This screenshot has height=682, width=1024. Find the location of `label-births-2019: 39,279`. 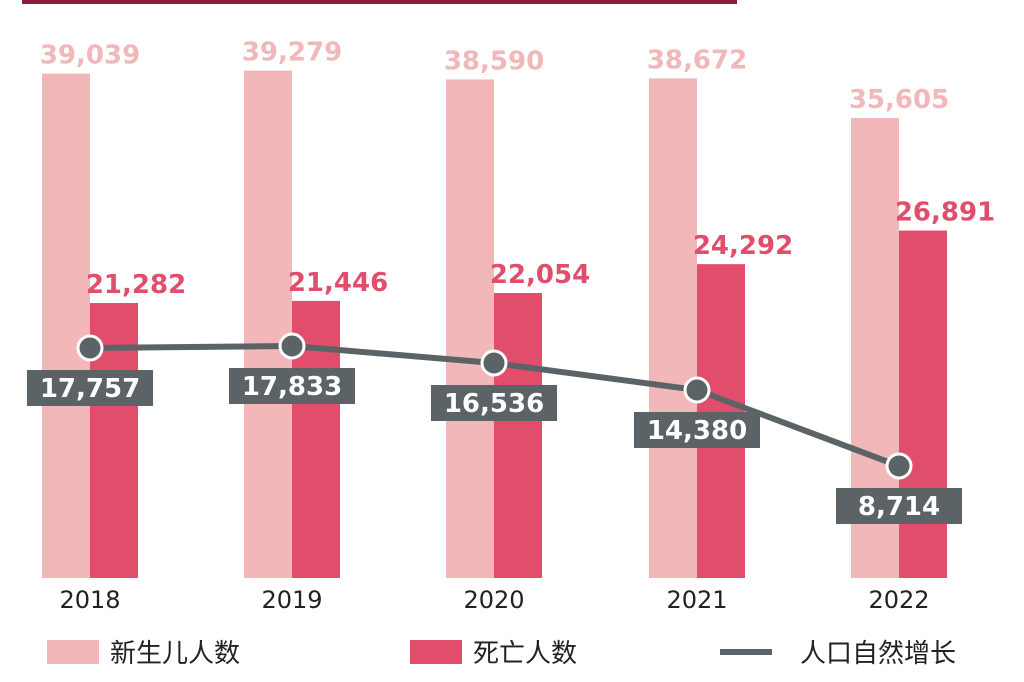

label-births-2019: 39,279 is located at coordinates (292, 53).